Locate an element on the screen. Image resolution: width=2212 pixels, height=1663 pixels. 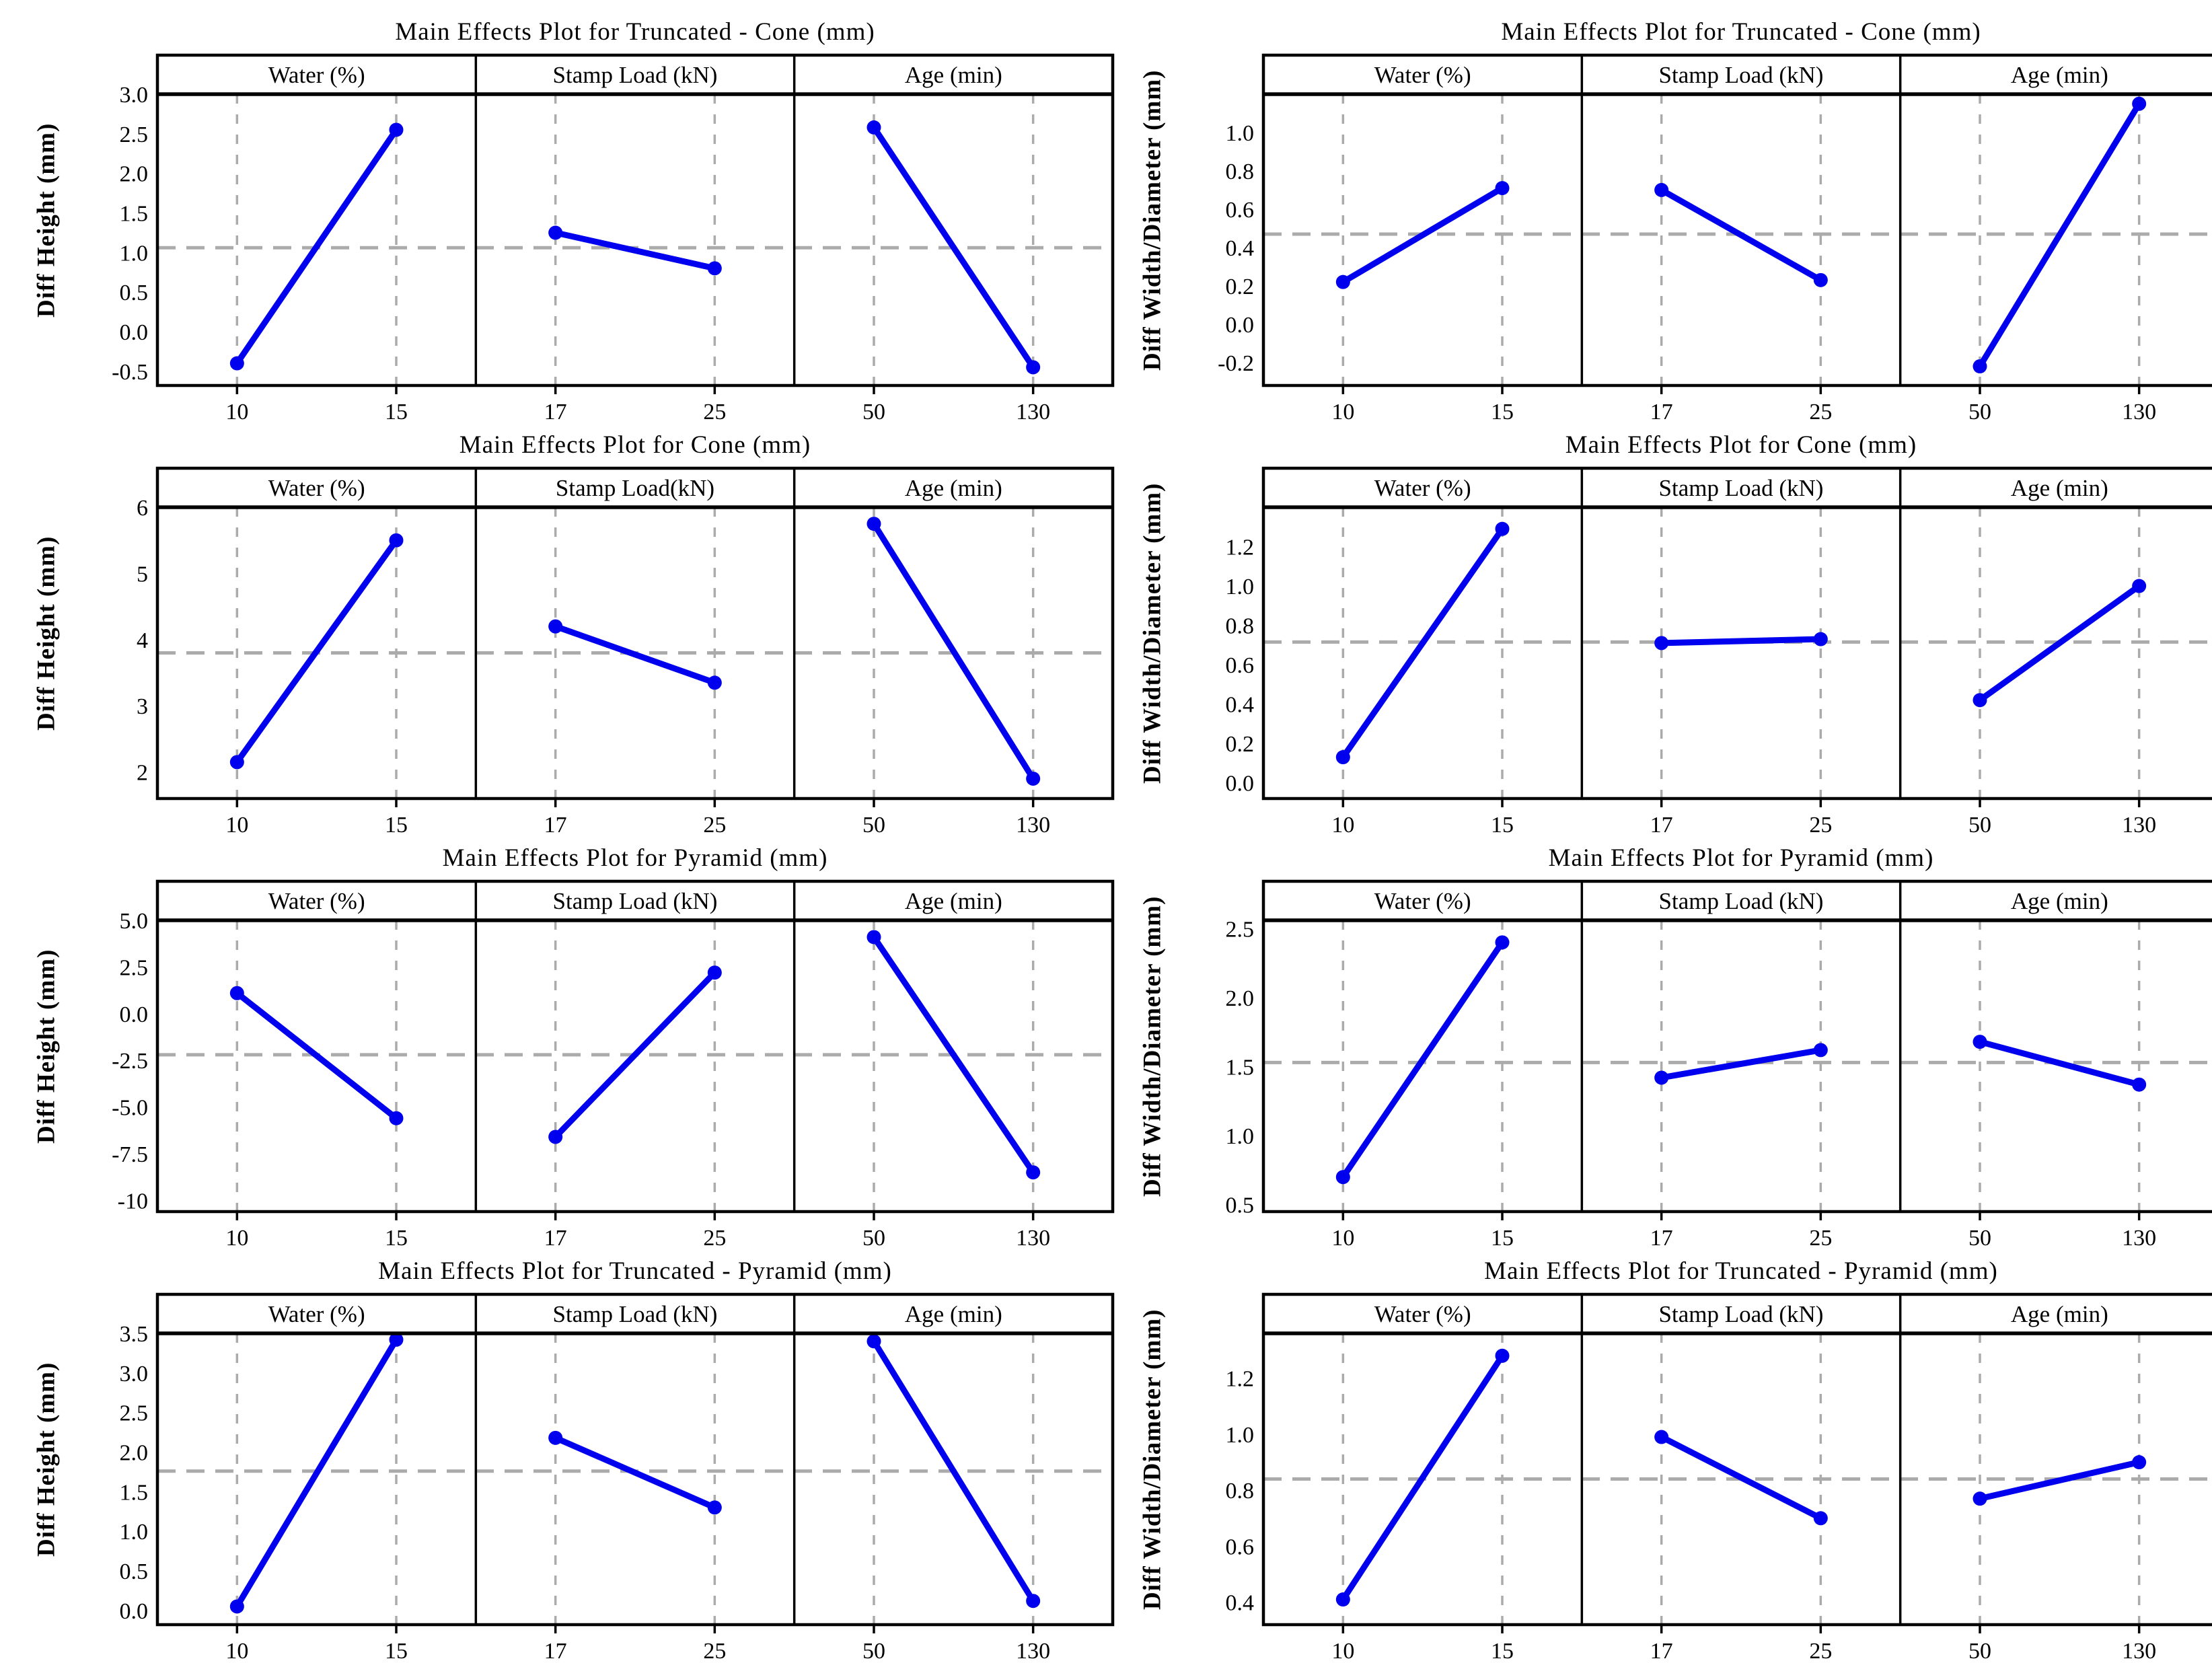
y-tick-label: -7.5 is located at coordinates (130, 1154).